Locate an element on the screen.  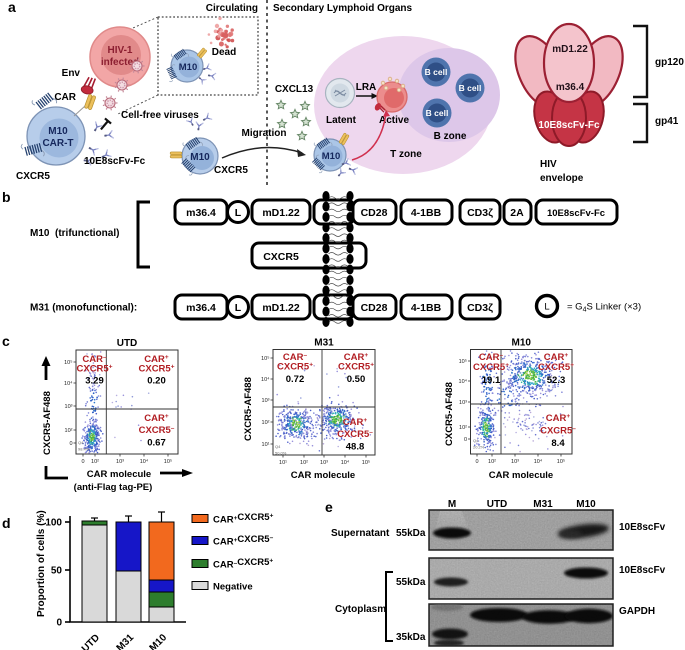
svg-text: 50.0% is located at coordinates (281, 453).